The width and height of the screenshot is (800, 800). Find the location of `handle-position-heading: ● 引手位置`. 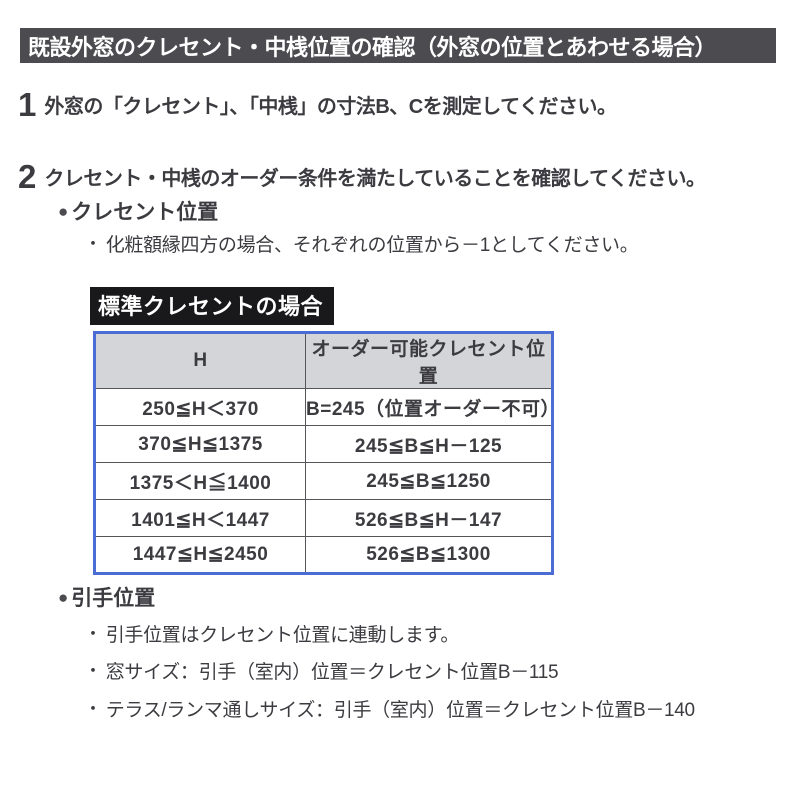

handle-position-heading: ● 引手位置 is located at coordinates (106, 597).